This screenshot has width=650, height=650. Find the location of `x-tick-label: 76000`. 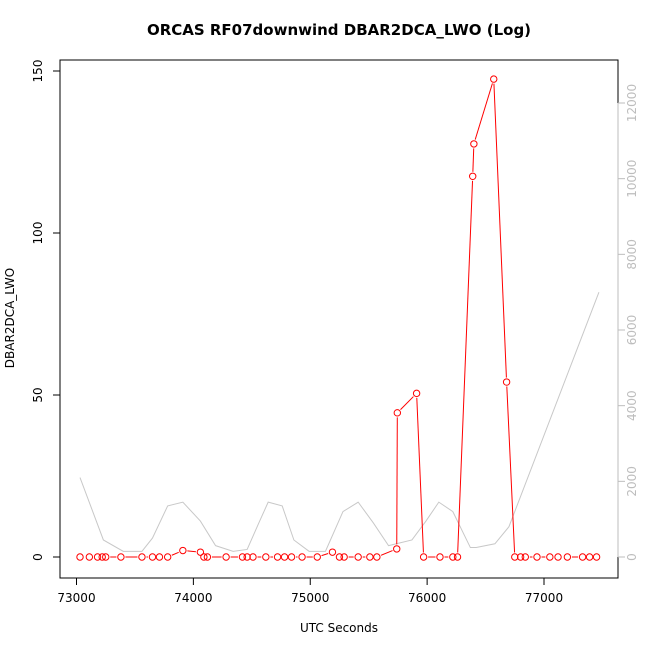

x-tick-label: 76000 is located at coordinates (427, 598).